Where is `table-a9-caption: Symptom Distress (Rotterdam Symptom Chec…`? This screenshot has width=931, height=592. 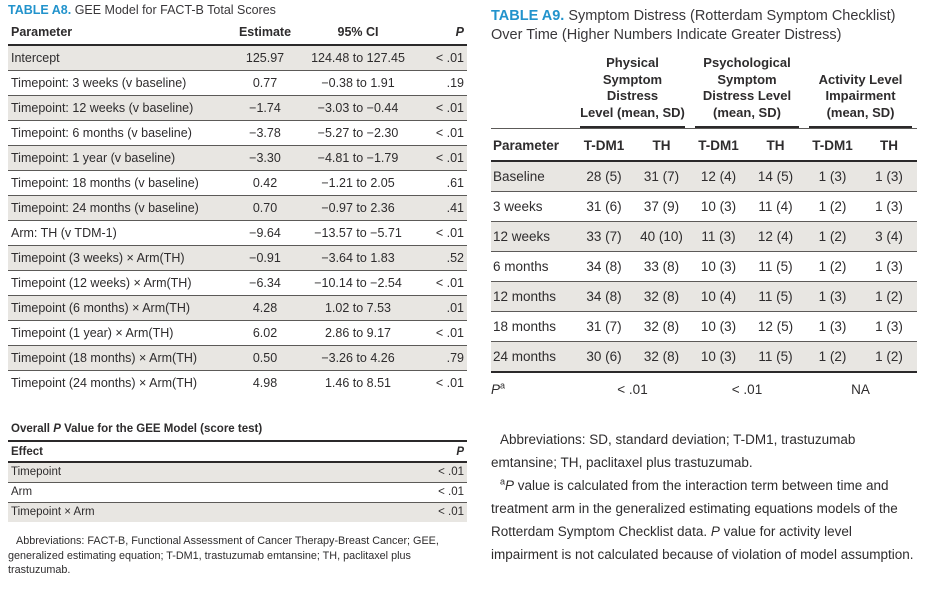
table-a9-caption: Symptom Distress (Rotterdam Symptom Chec… is located at coordinates (693, 25).